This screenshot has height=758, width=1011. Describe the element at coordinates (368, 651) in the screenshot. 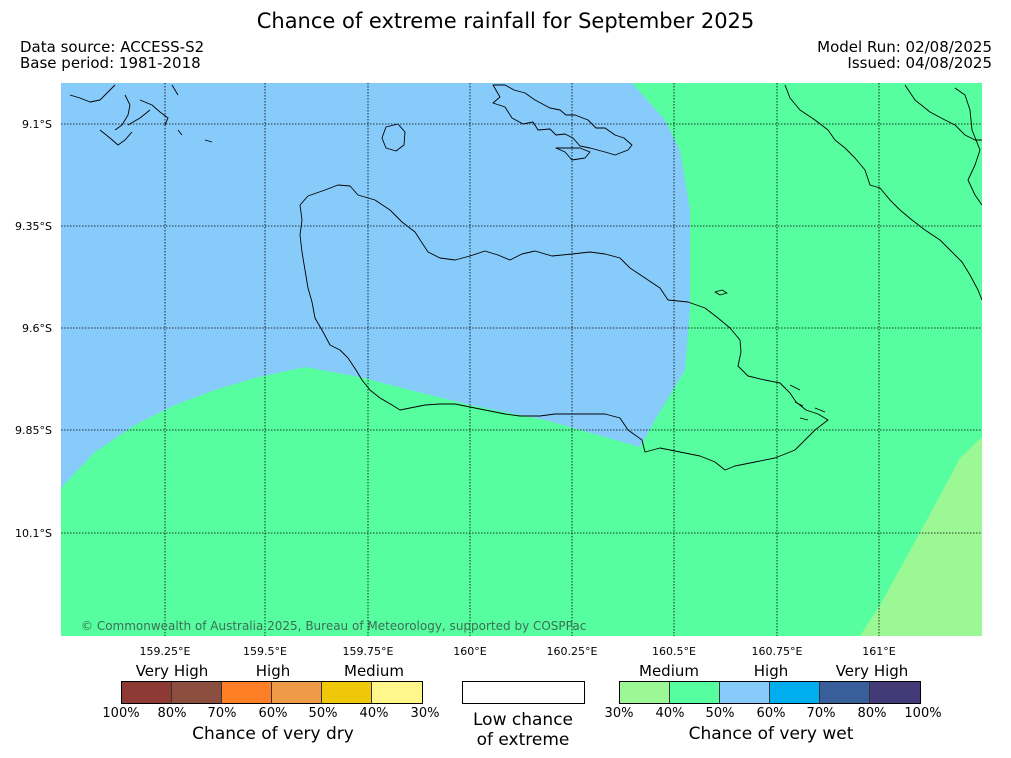

I see `lon-label: 159.75°E` at that location.